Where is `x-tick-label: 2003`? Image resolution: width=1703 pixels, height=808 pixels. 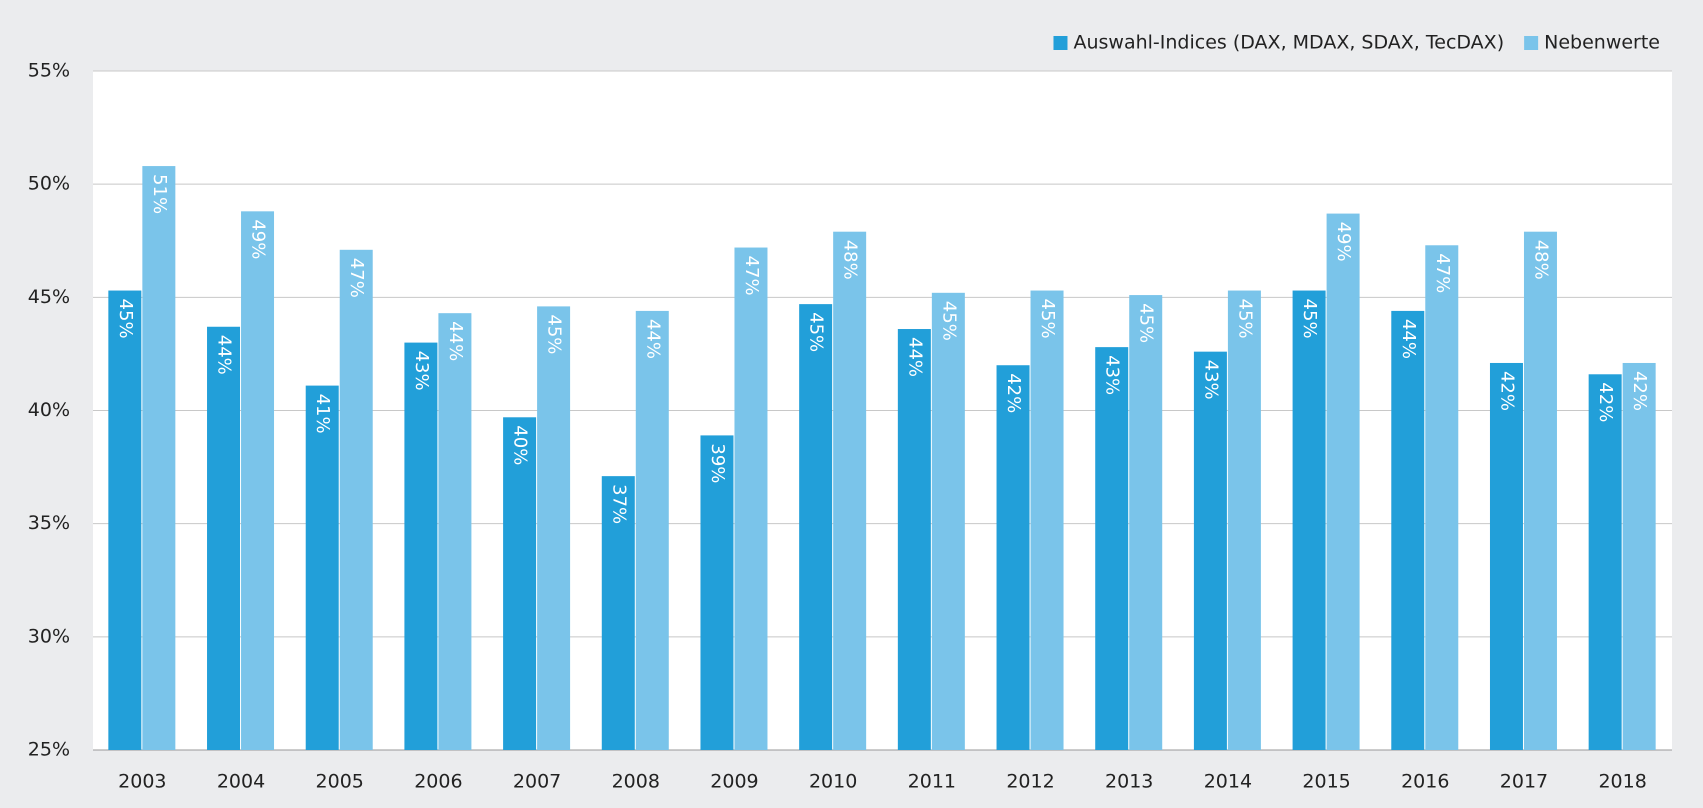
x-tick-label: 2003 is located at coordinates (142, 782).